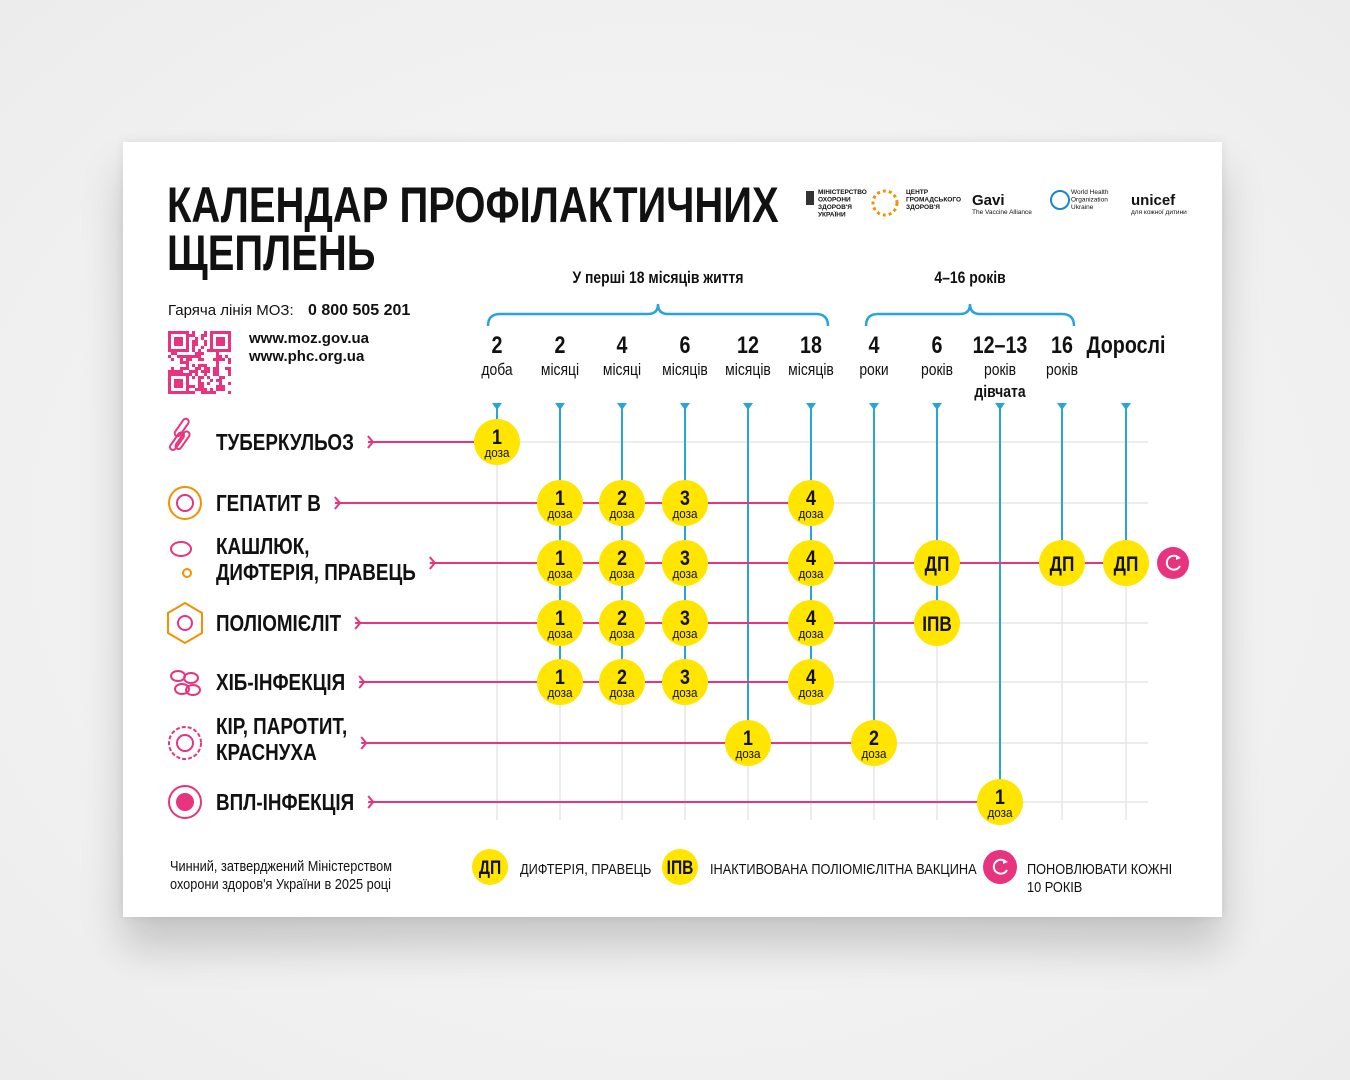  What do you see at coordinates (1000, 867) in the screenshot?
I see `legend-renew-icon` at bounding box center [1000, 867].